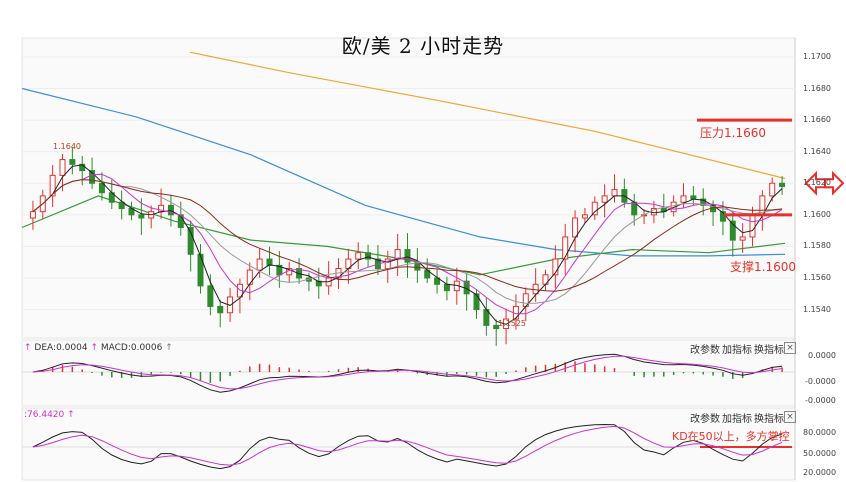  What do you see at coordinates (731, 436) in the screenshot?
I see `kd-note: KD在50以上，多方掌控` at bounding box center [731, 436].